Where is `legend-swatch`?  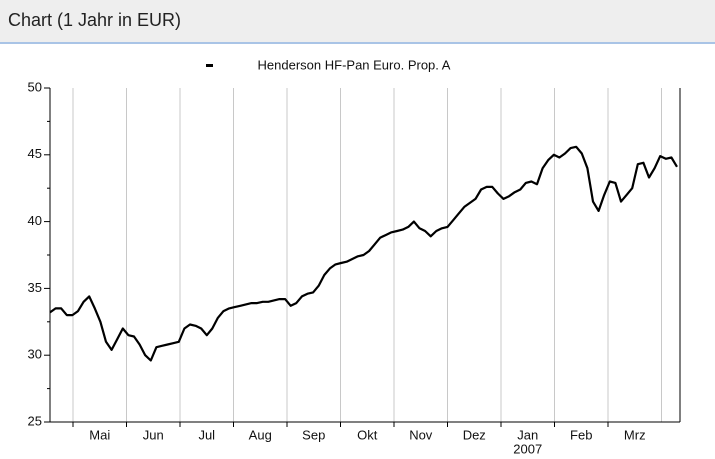
legend-swatch is located at coordinates (209, 65).